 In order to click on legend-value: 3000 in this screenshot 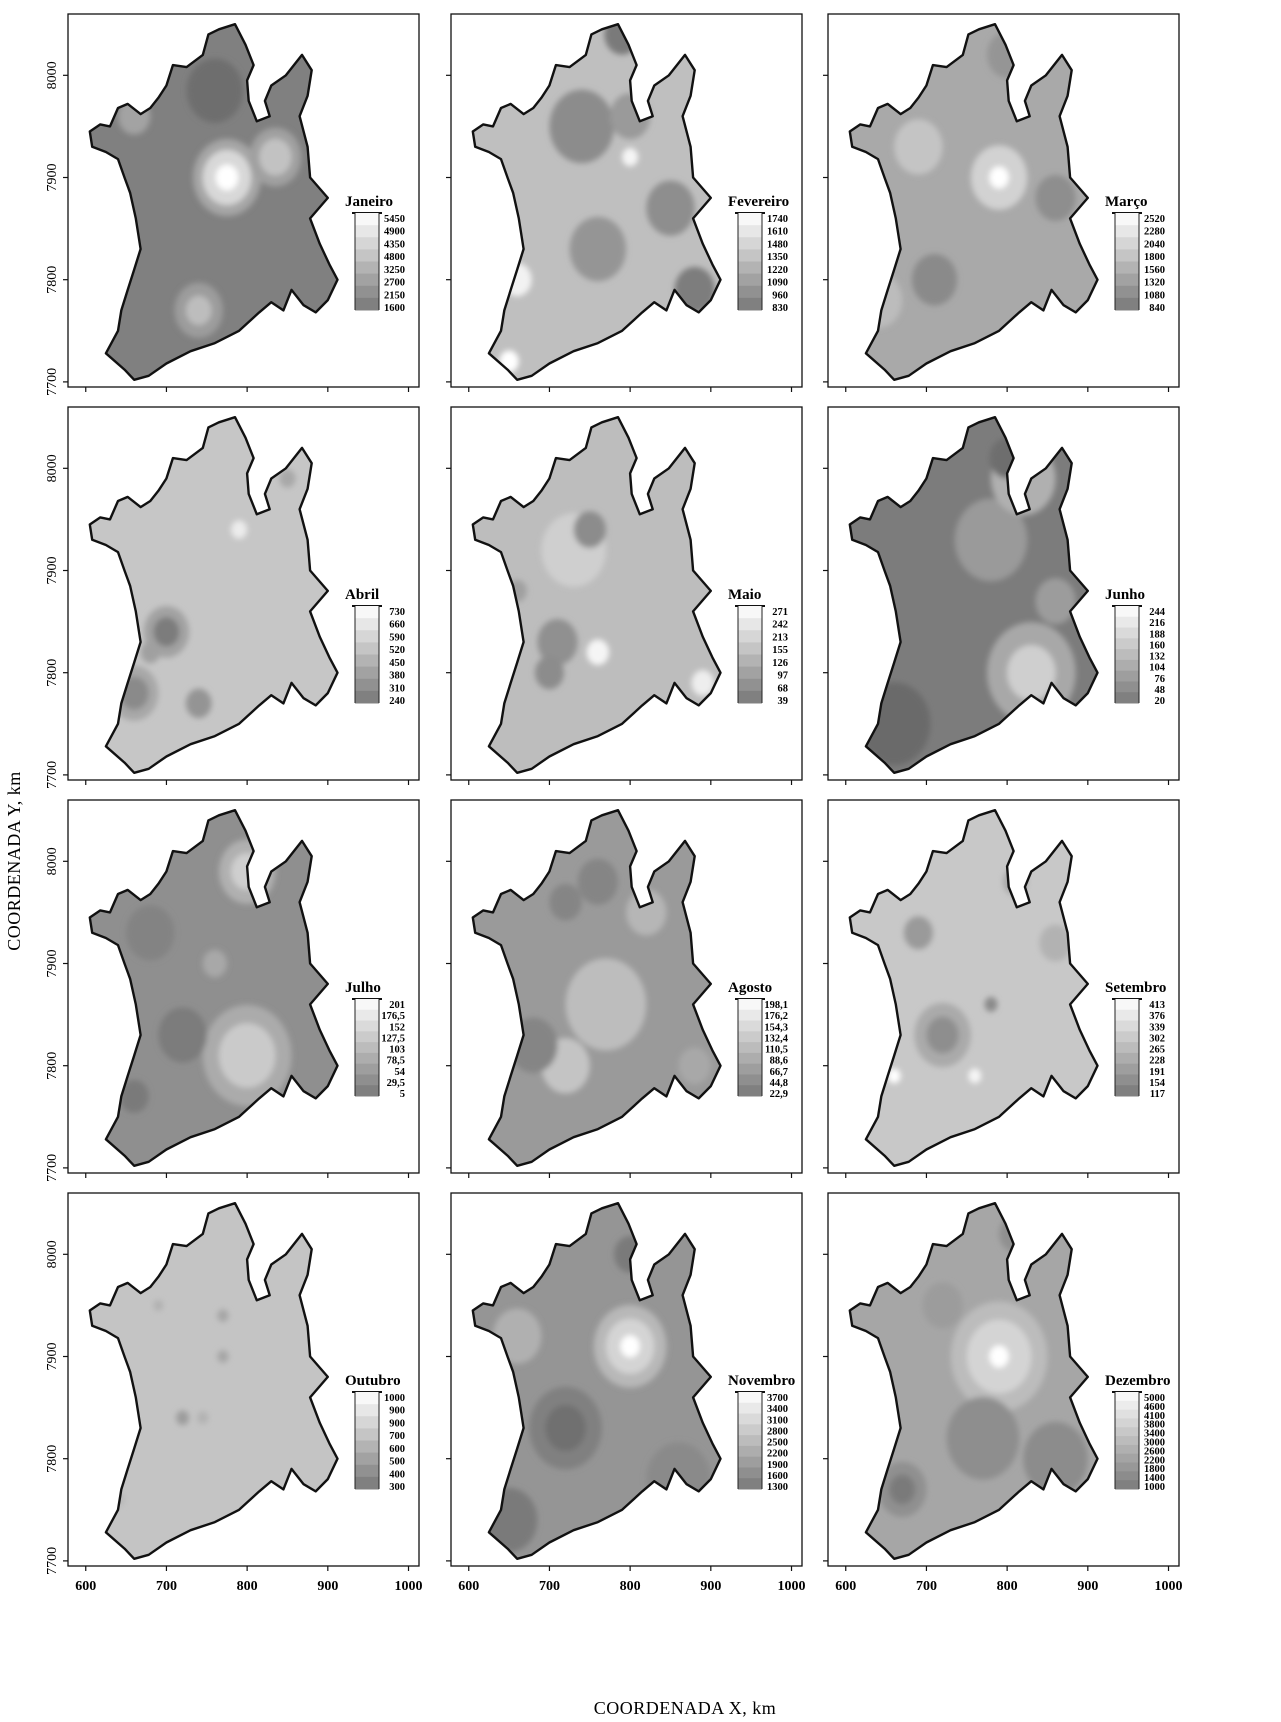, I will do `click(1154, 1443)`.